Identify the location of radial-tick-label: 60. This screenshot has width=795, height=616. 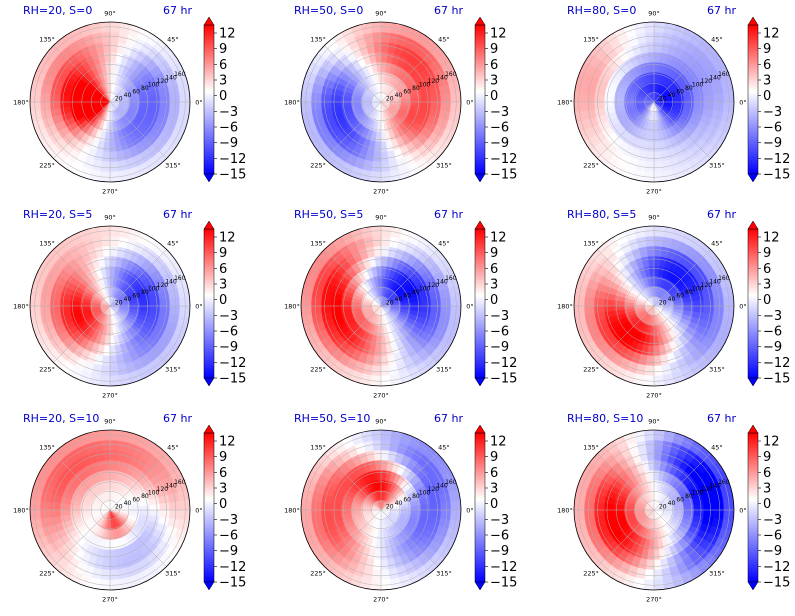
(680, 295).